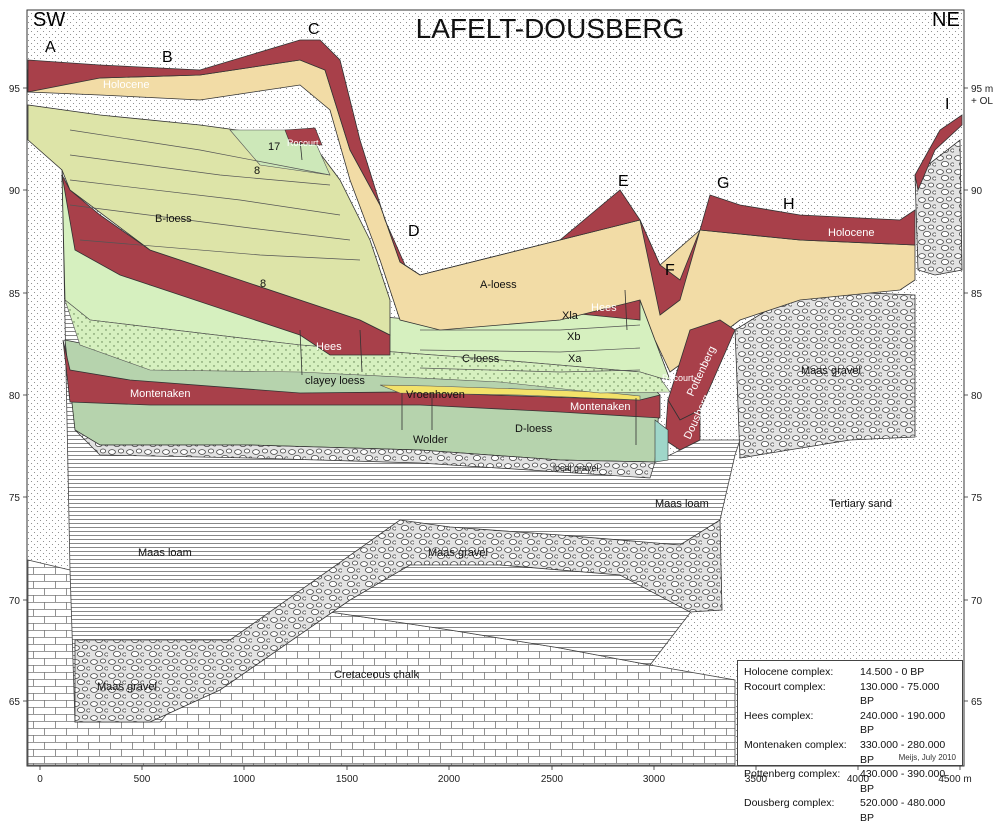  What do you see at coordinates (550, 28) in the screenshot?
I see `diagram-title: LAFELT-DOUSBERG` at bounding box center [550, 28].